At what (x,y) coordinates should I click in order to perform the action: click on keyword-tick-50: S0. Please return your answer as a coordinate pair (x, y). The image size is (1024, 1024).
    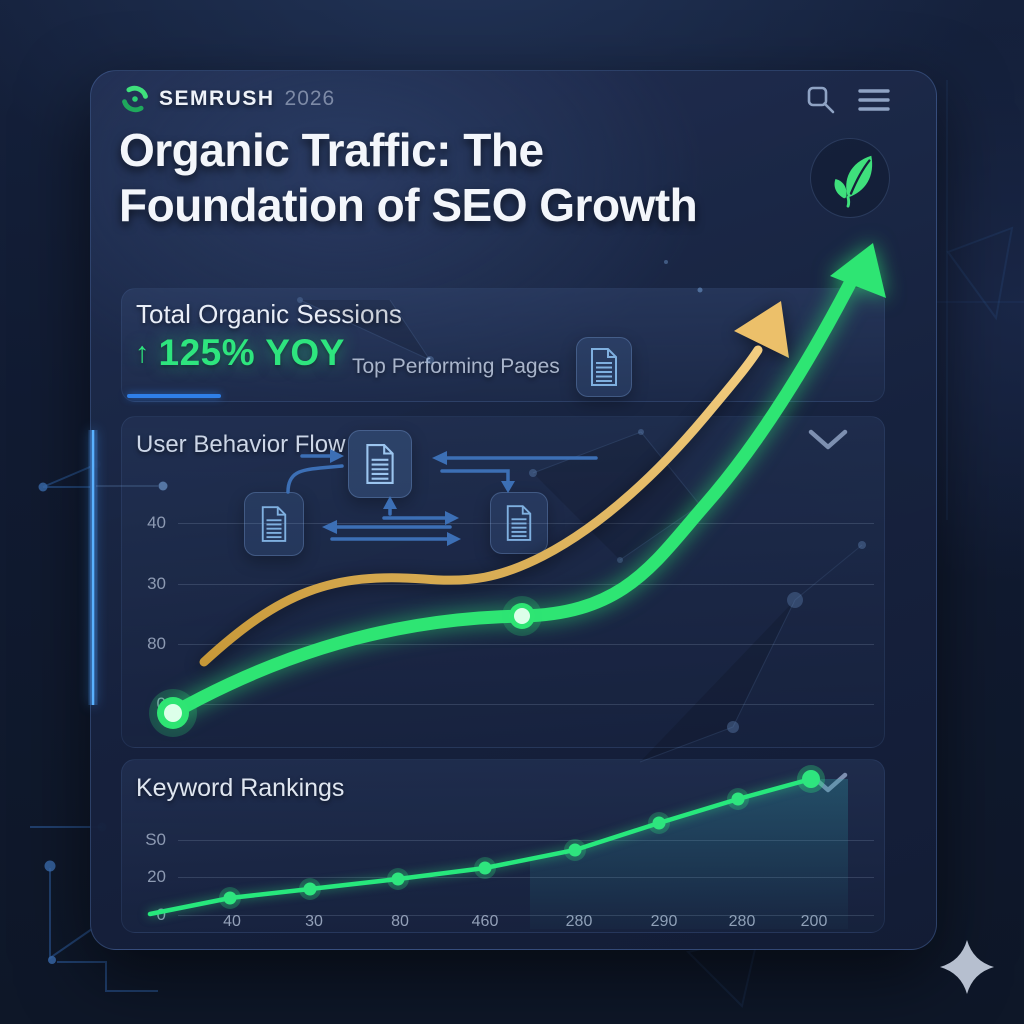
    Looking at the image, I should click on (502, 840).